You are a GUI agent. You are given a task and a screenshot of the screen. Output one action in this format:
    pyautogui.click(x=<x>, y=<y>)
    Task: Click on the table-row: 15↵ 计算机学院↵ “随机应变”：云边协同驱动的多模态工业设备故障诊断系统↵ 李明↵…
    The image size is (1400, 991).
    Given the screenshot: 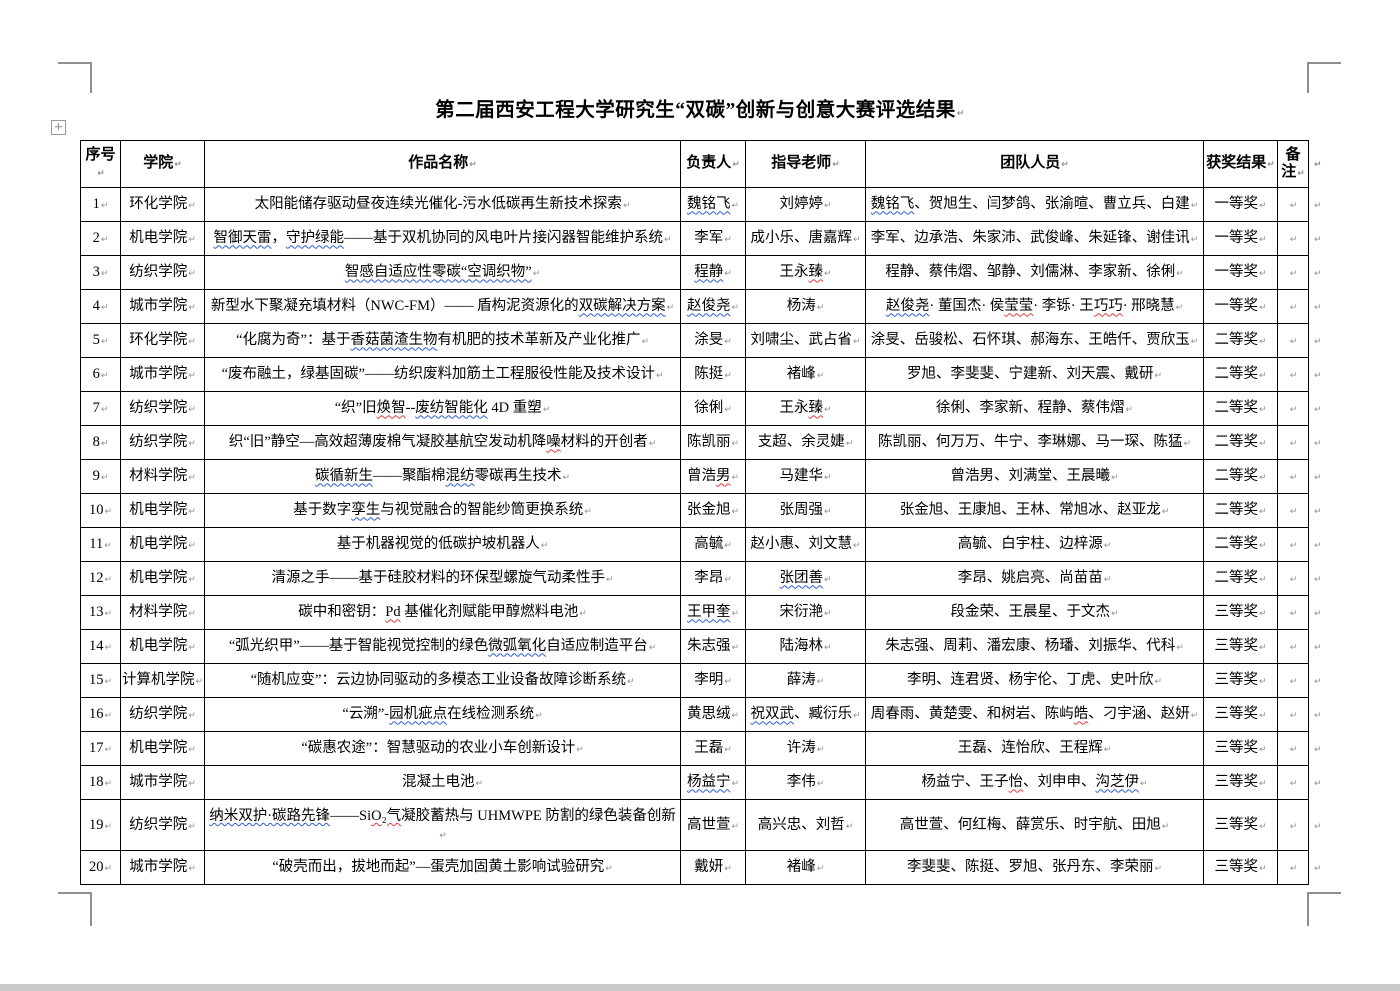 What is the action you would take?
    pyautogui.click(x=704, y=680)
    